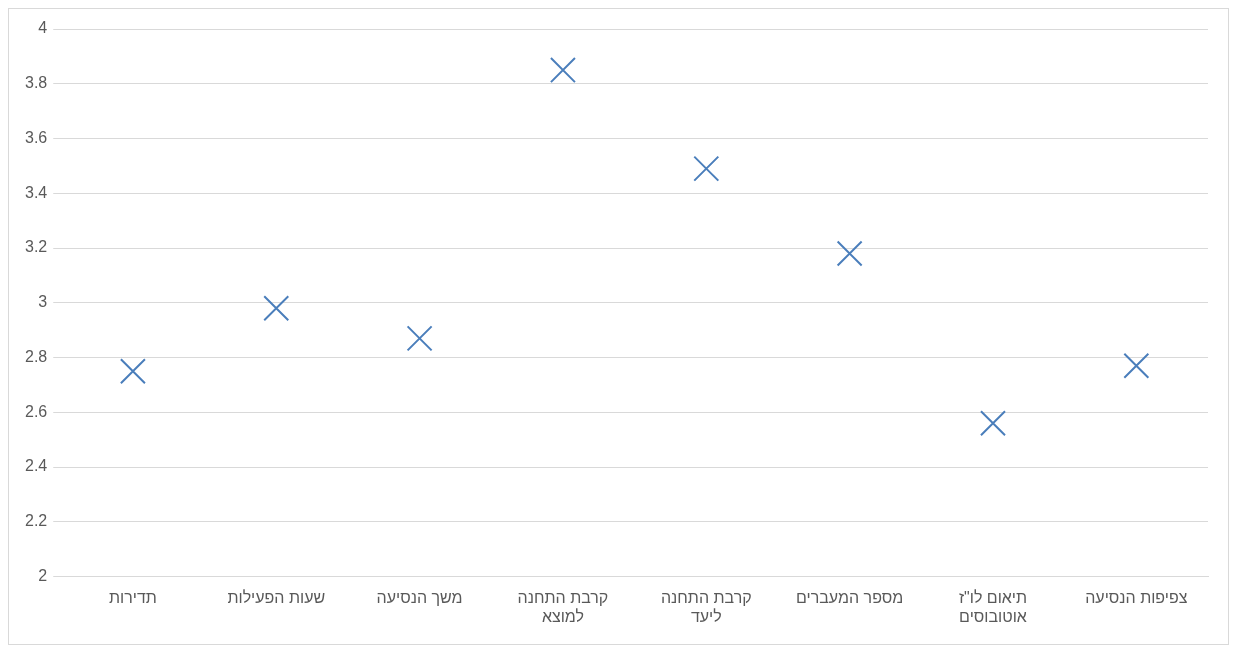 This screenshot has height=655, width=1239. Describe the element at coordinates (850, 597) in the screenshot. I see `x-tick-label: מספר המעברים` at that location.